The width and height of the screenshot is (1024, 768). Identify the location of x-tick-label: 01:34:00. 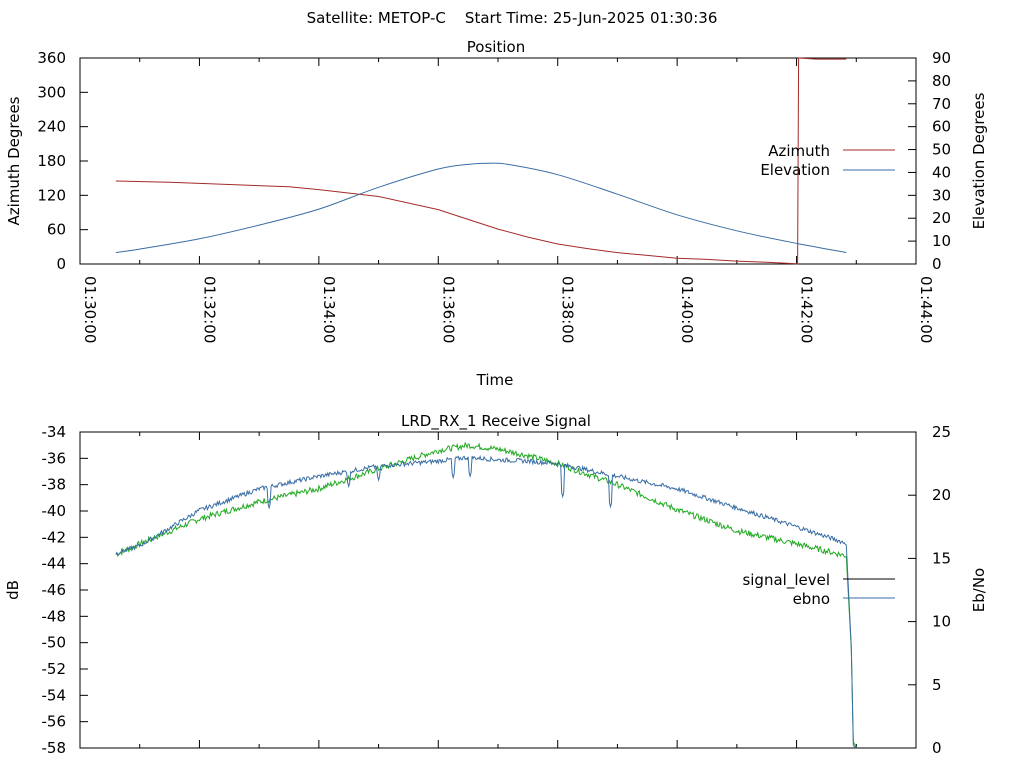
(329, 309).